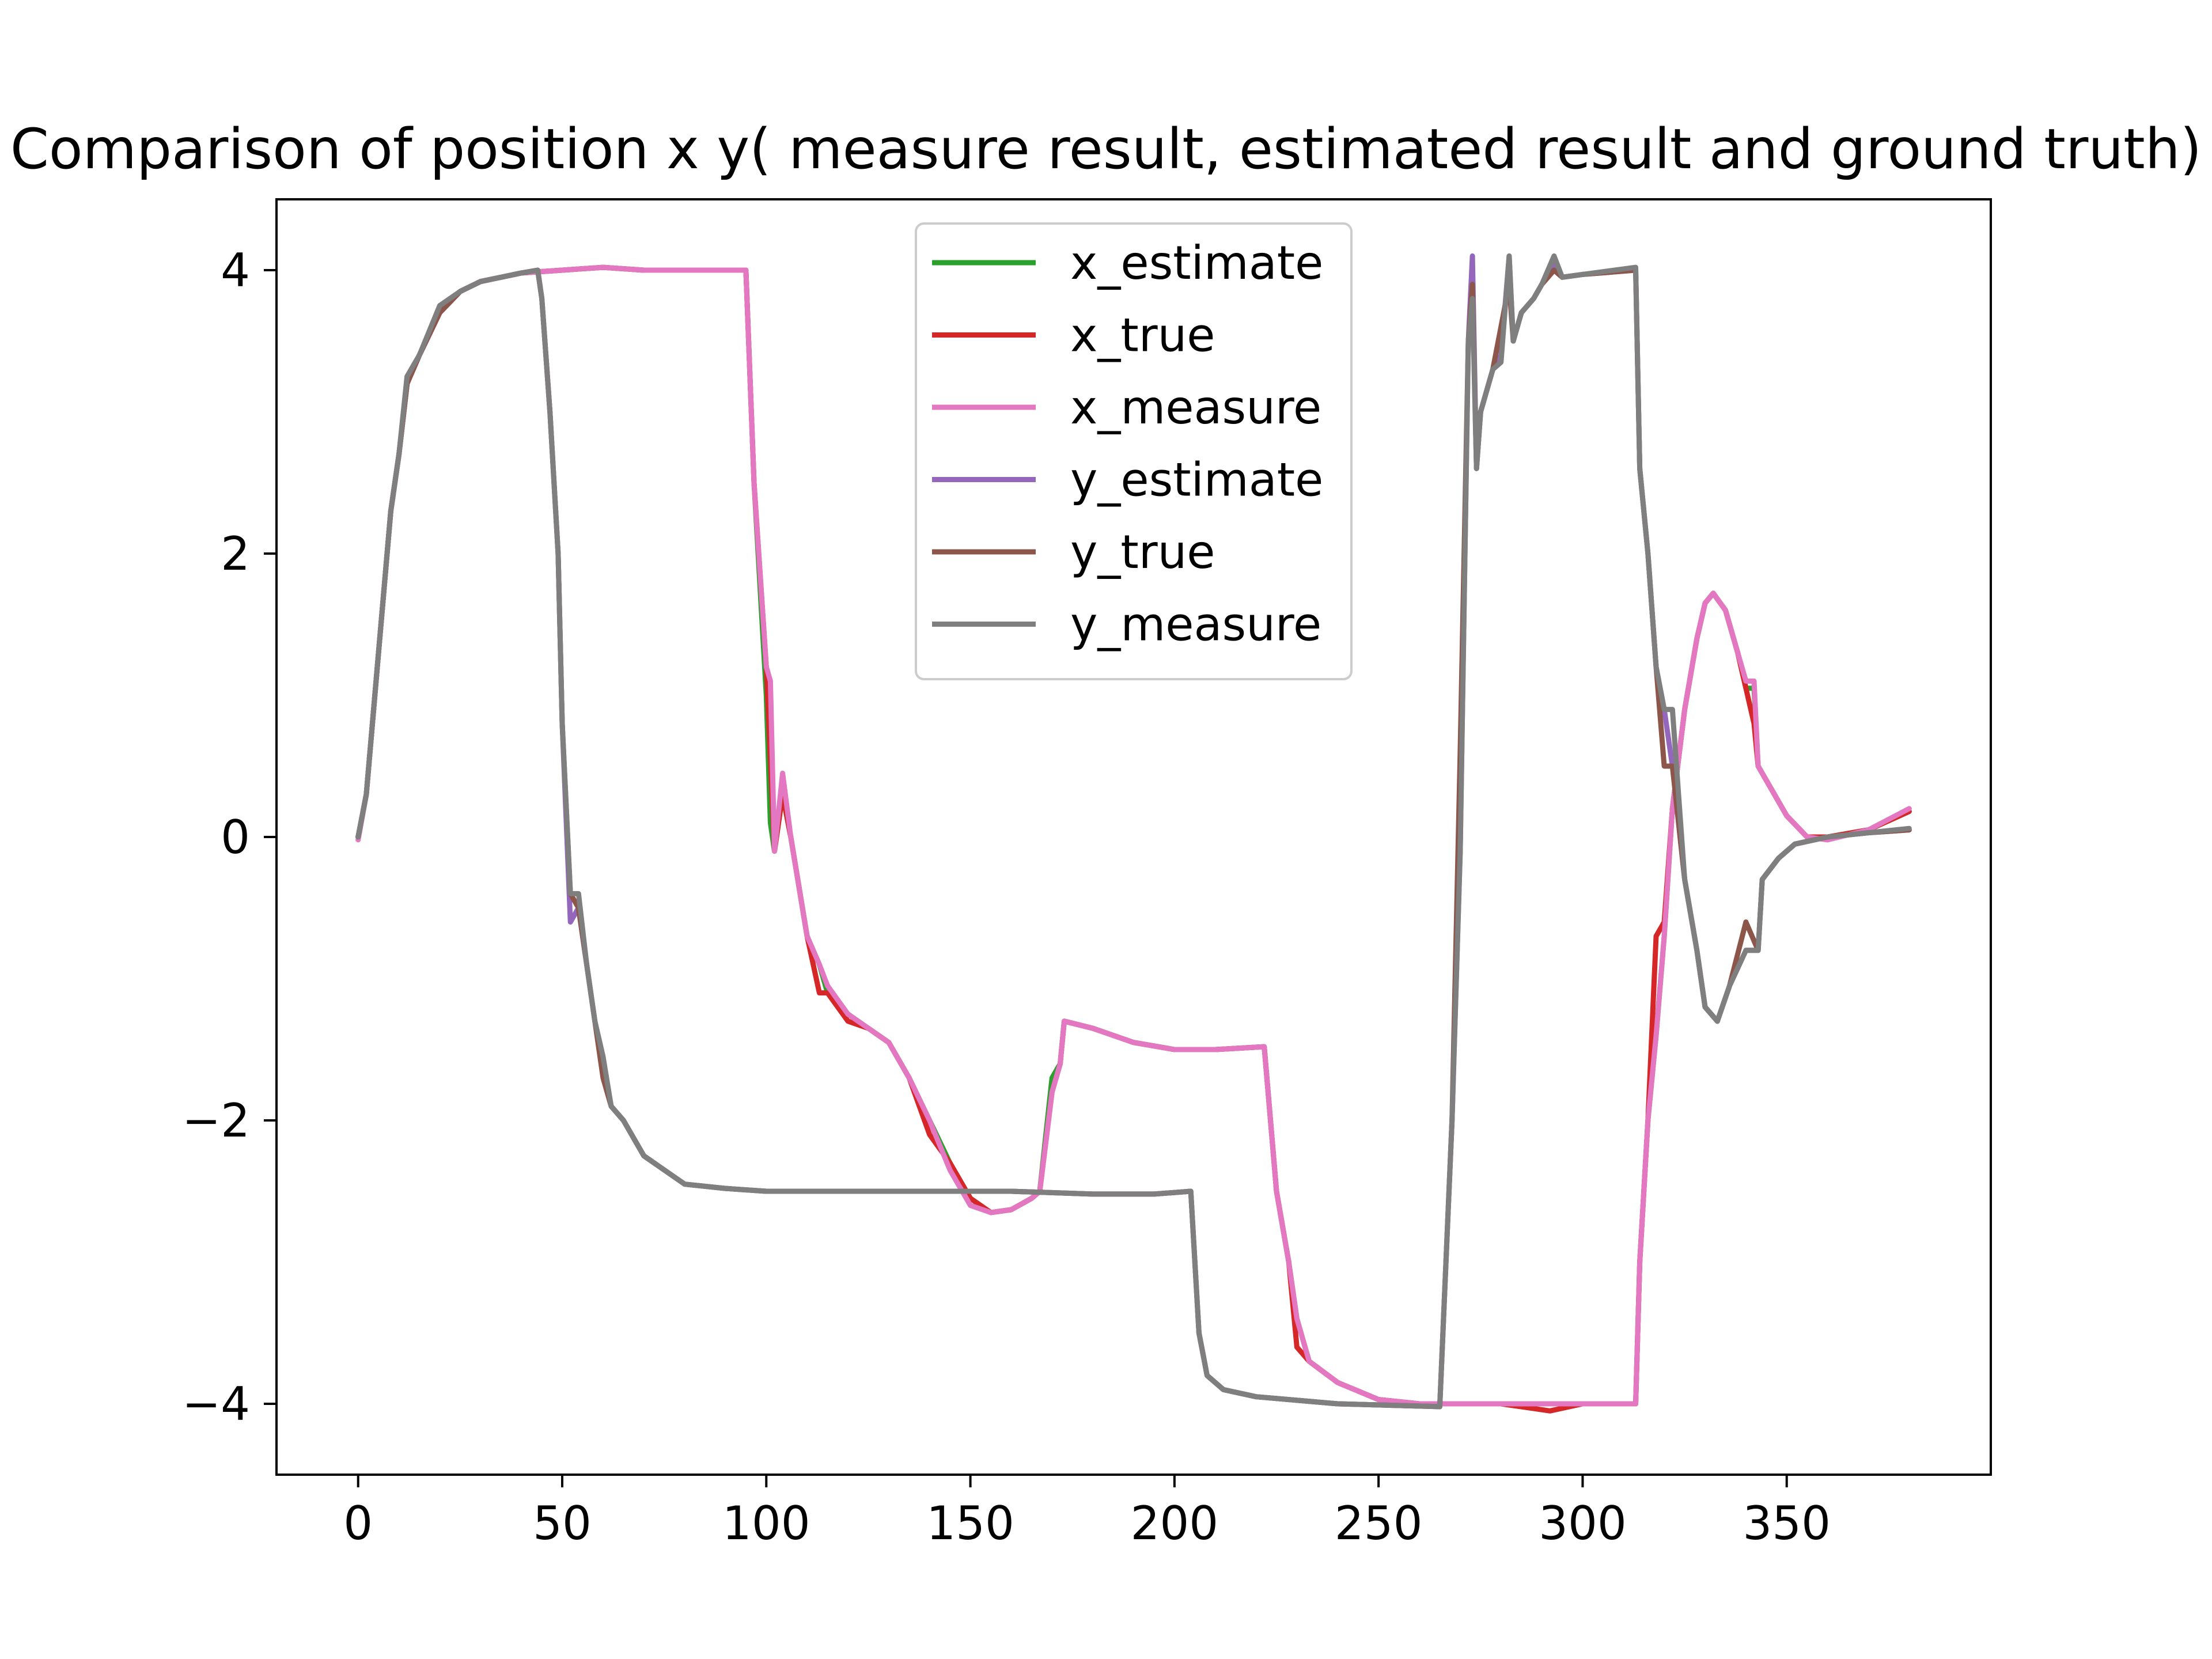  Describe the element at coordinates (358, 1523) in the screenshot. I see `x-tick-label: 0` at that location.